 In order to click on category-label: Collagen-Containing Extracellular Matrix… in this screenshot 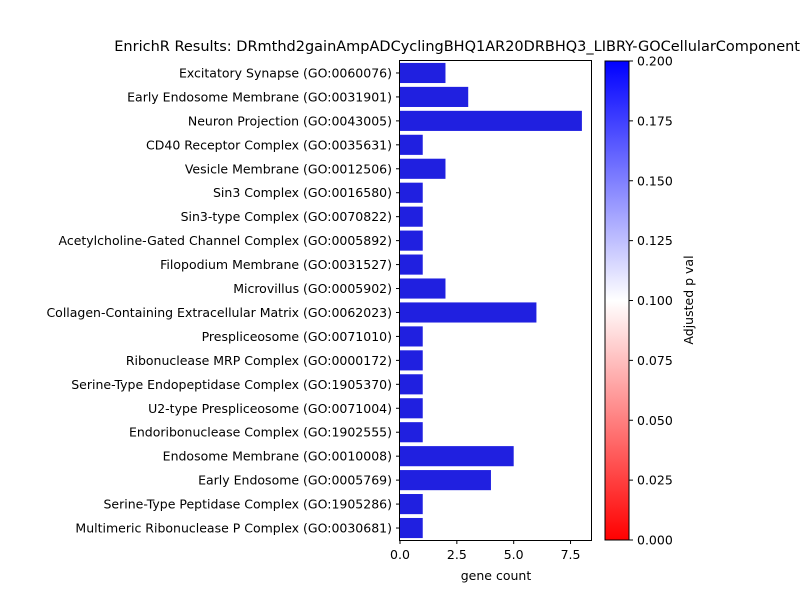, I will do `click(219, 312)`.